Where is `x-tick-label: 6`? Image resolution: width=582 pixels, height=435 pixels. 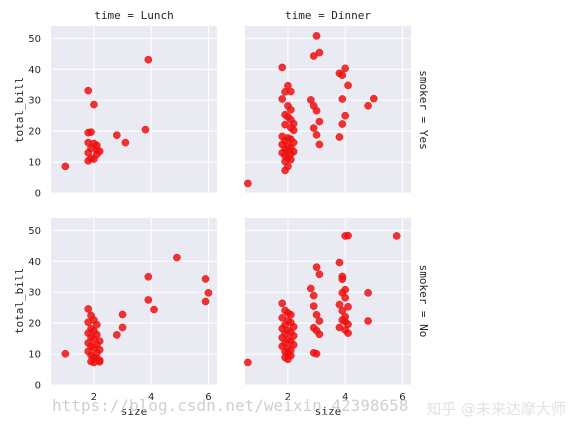
x-tick-label: 6 is located at coordinates (208, 397).